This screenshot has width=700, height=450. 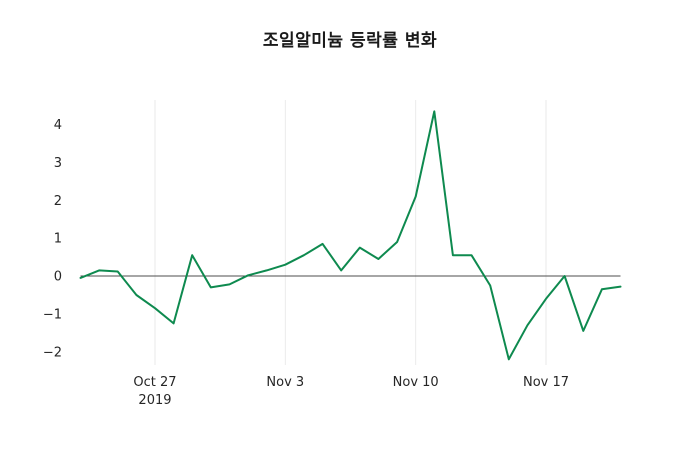 What do you see at coordinates (58, 239) in the screenshot?
I see `y-tick-label: 1` at bounding box center [58, 239].